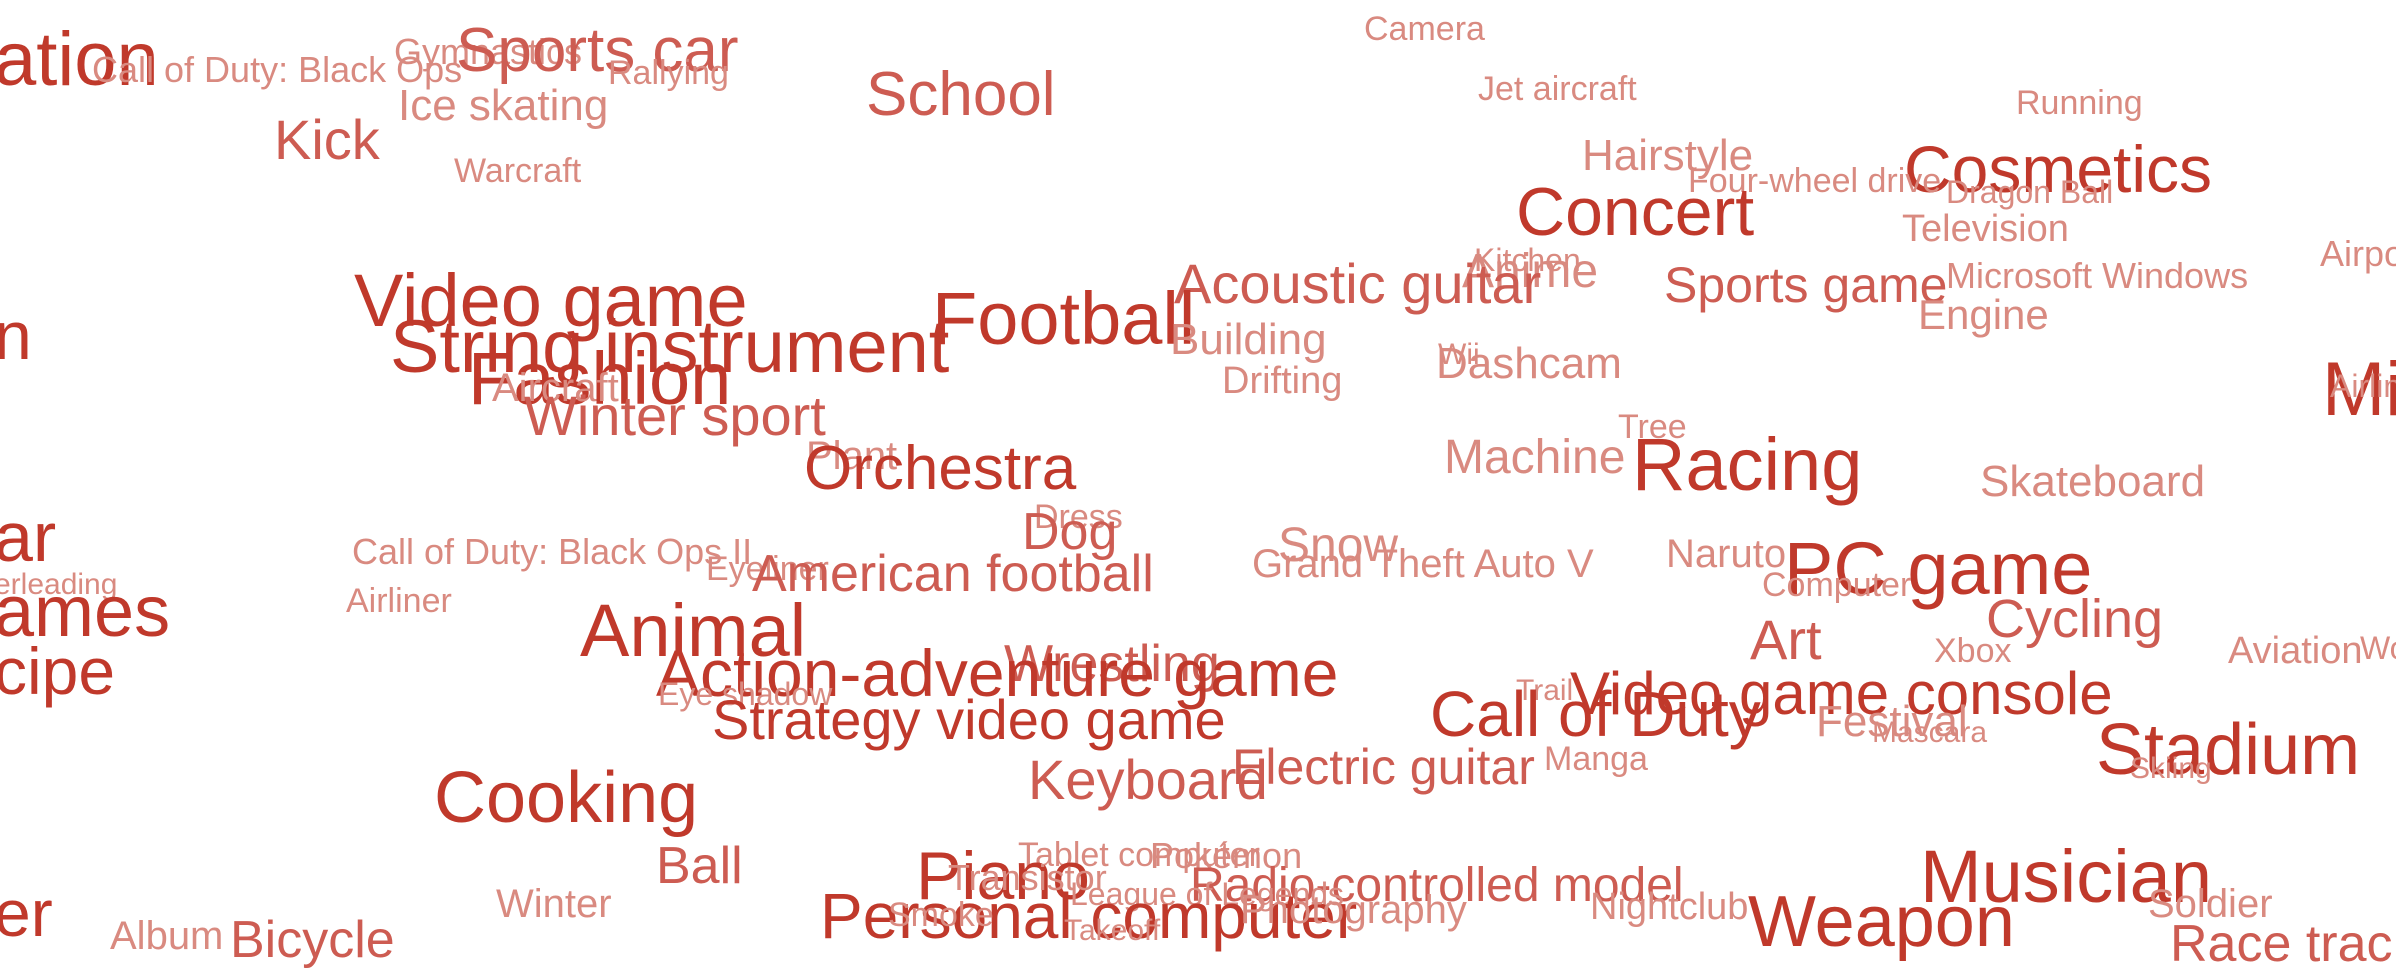 The height and width of the screenshot is (980, 2396). Describe the element at coordinates (327, 139) in the screenshot. I see `word-kick: Kick` at that location.